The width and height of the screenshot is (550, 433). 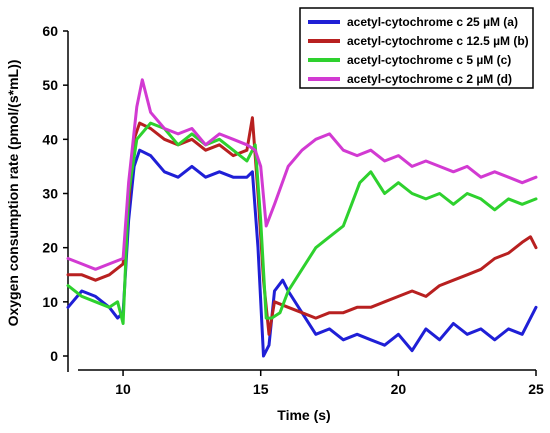 What do you see at coordinates (50, 139) in the screenshot?
I see `y-tick-label: 40` at bounding box center [50, 139].